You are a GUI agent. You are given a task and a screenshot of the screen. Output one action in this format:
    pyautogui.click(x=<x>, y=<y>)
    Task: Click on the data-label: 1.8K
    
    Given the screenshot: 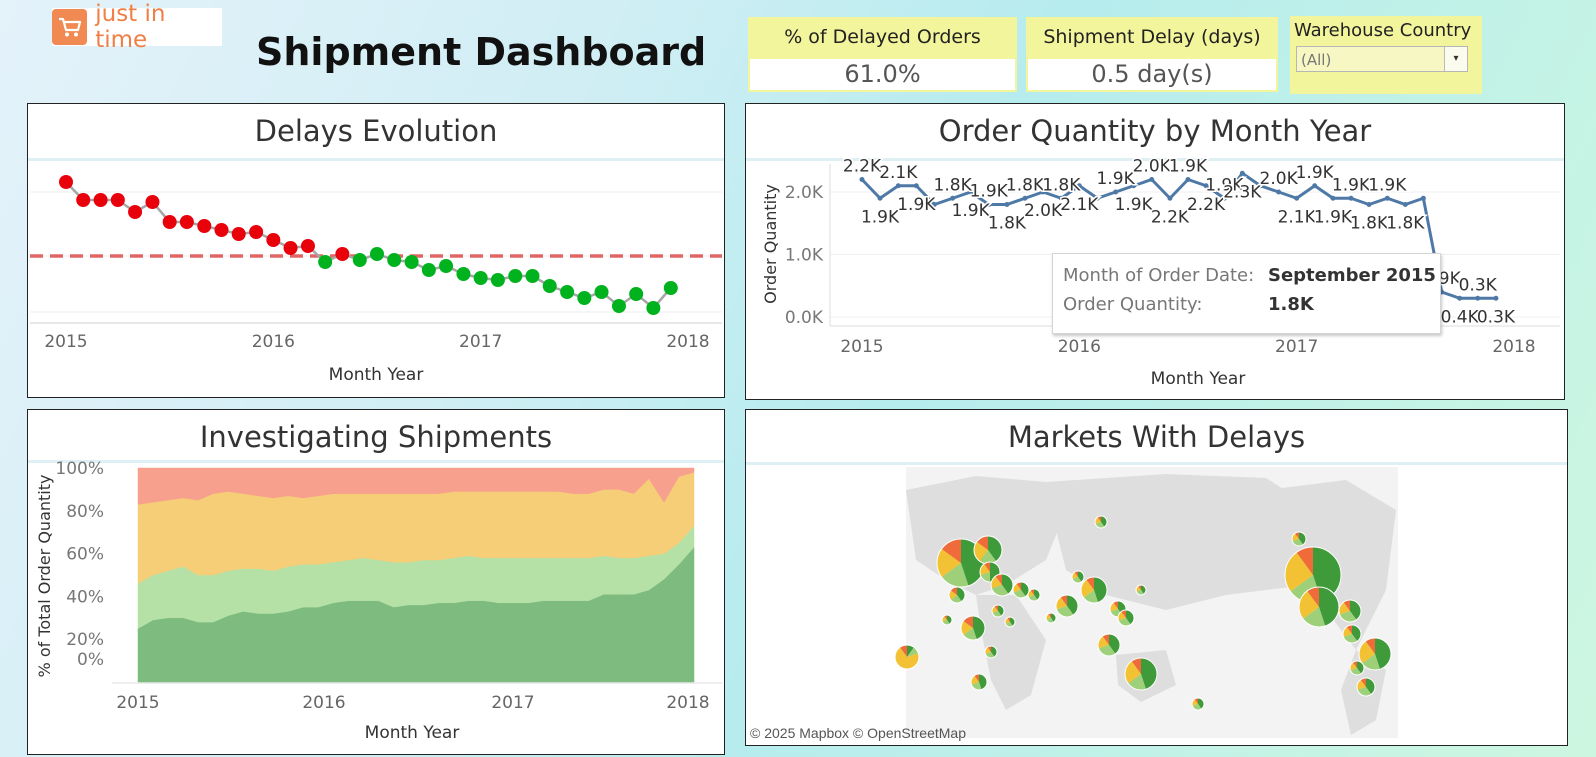 What is the action you would take?
    pyautogui.click(x=1405, y=224)
    